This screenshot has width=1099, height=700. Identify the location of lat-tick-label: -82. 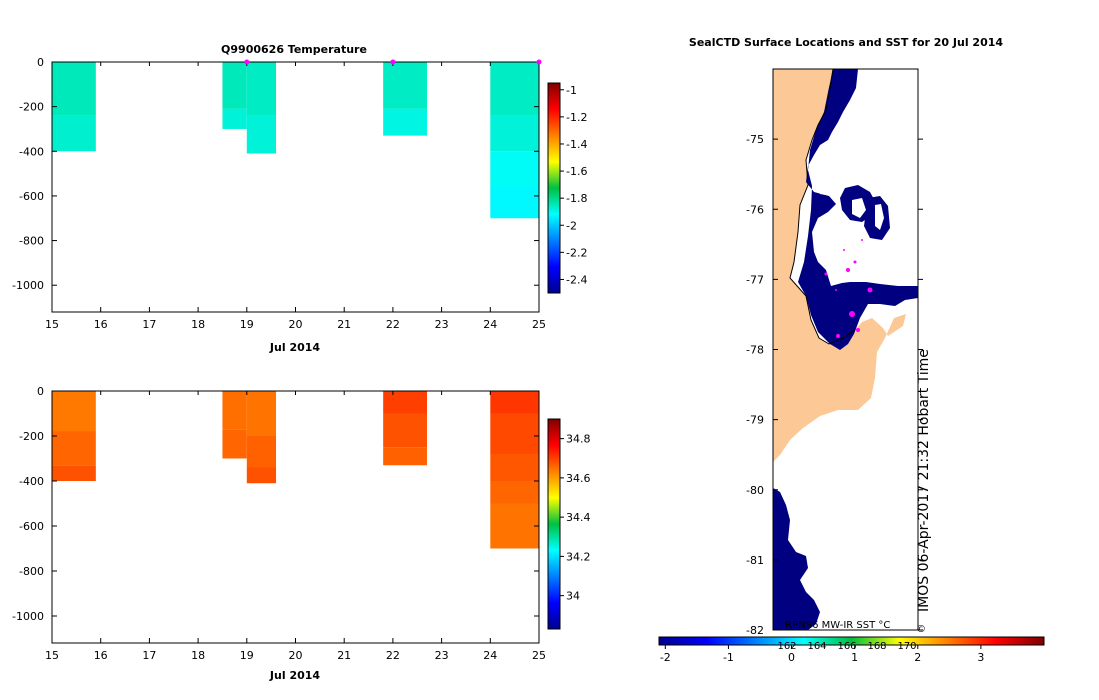
(755, 630).